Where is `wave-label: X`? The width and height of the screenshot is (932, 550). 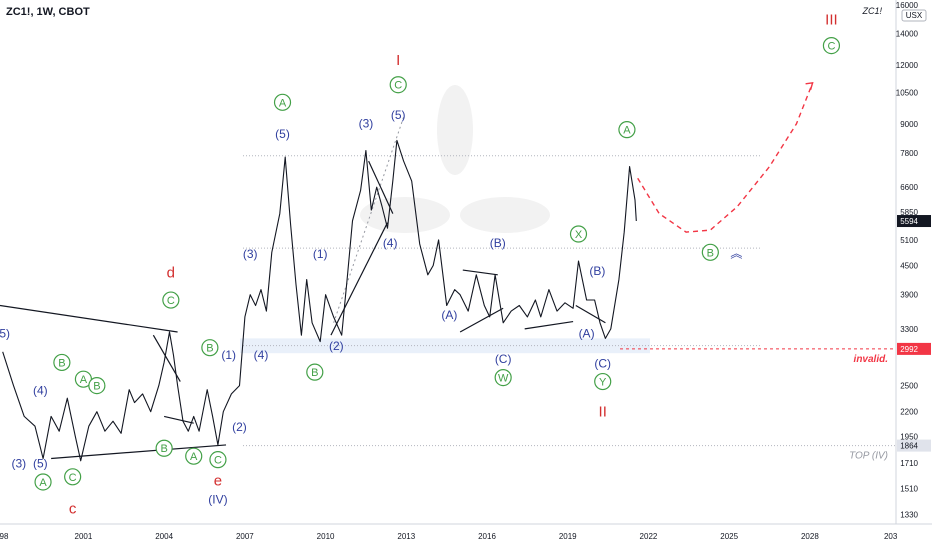
wave-label: X is located at coordinates (579, 235).